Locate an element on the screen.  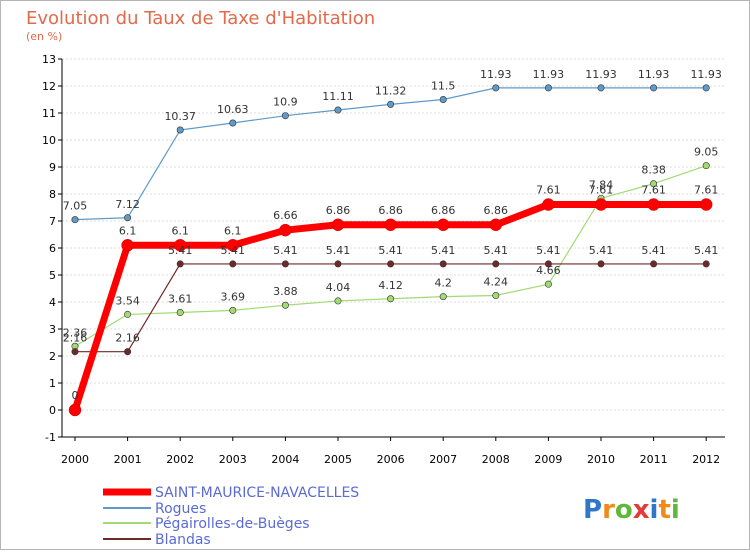
chart-title: Evolution du Taux de Taxe d'Habitation is located at coordinates (200, 18).